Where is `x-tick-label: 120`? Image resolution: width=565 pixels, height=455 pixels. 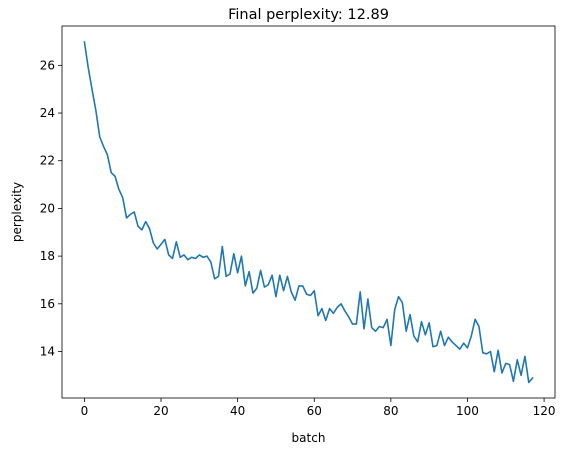 x-tick-label: 120 is located at coordinates (544, 411).